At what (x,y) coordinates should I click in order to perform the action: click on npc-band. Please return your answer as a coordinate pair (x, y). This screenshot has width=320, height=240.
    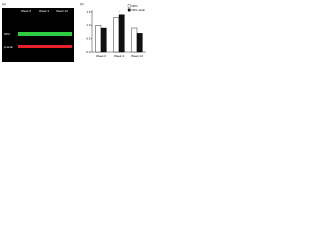
    Looking at the image, I should click on (45, 34).